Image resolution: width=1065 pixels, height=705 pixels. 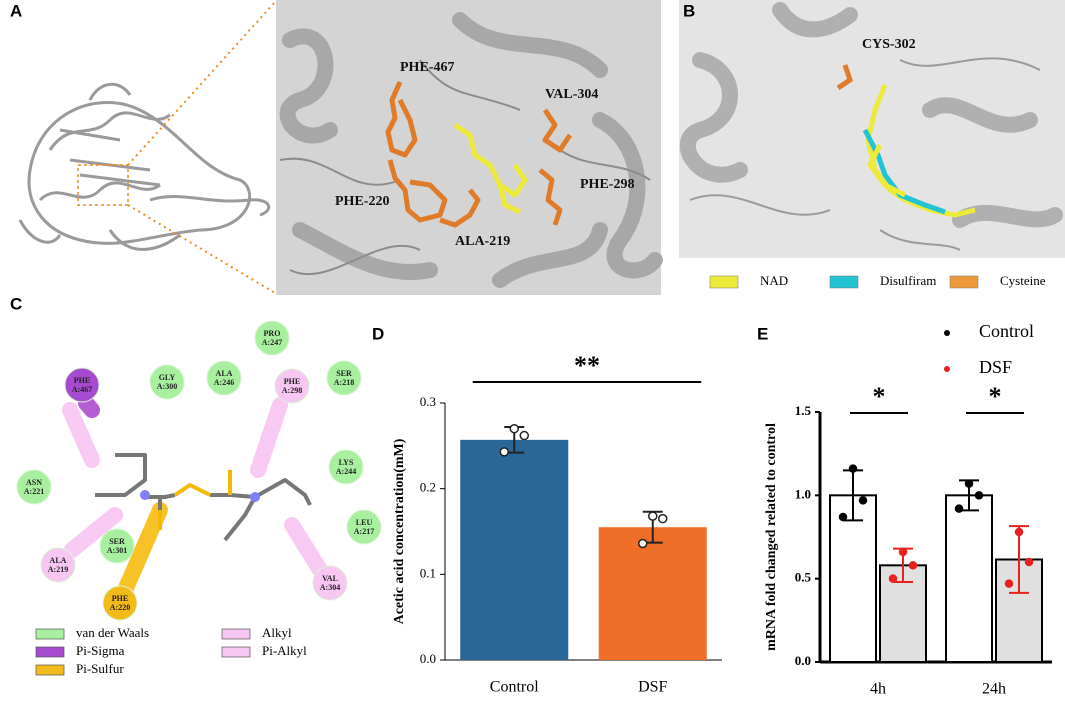 What do you see at coordinates (762, 333) in the screenshot?
I see `panel-label: E` at bounding box center [762, 333].